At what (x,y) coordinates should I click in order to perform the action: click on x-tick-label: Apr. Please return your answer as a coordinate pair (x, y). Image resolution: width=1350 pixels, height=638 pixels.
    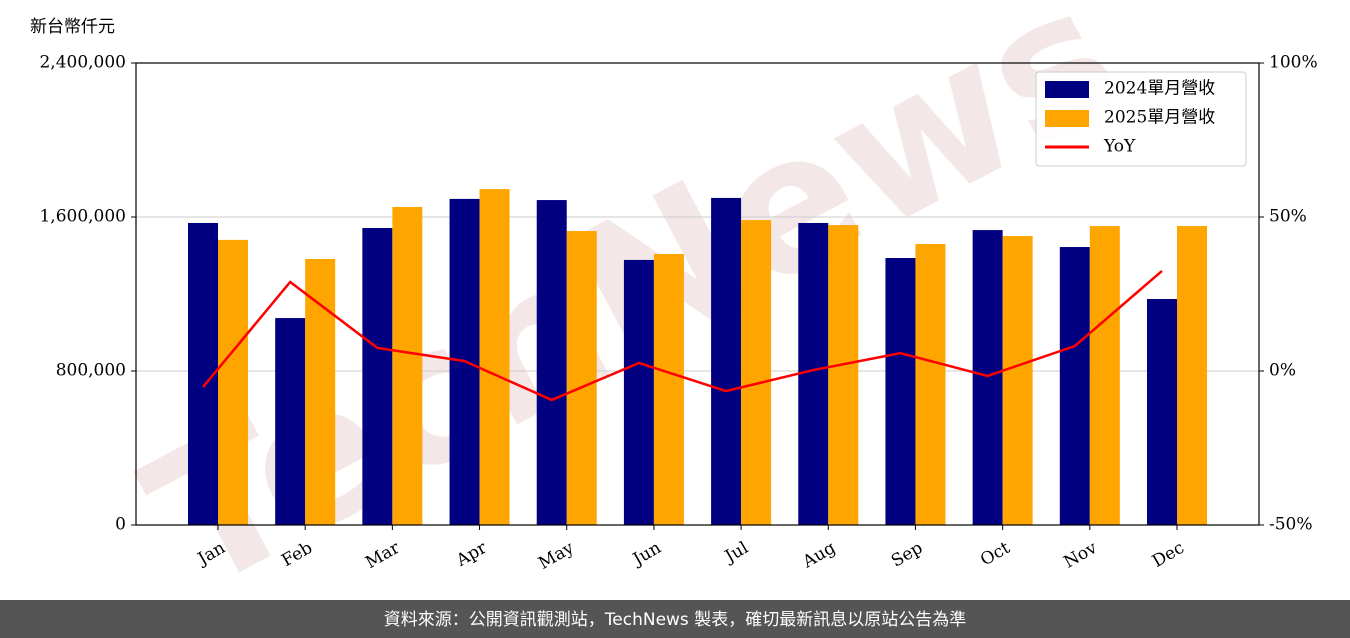
    Looking at the image, I should click on (471, 554).